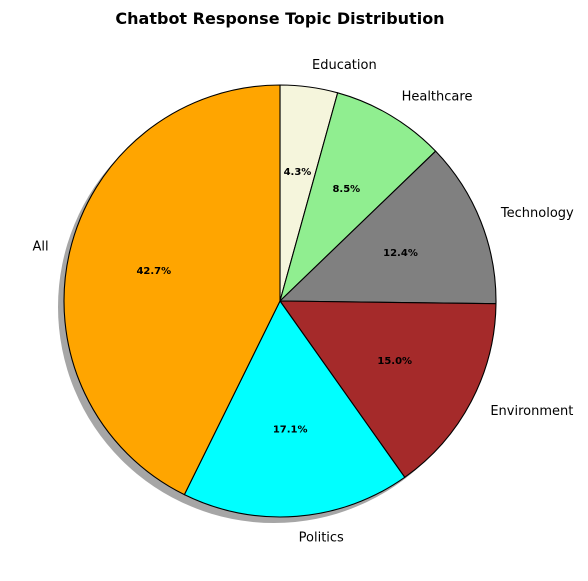 Image resolution: width=588 pixels, height=581 pixels. Describe the element at coordinates (298, 172) in the screenshot. I see `pct-label-education: 4.3%` at that location.